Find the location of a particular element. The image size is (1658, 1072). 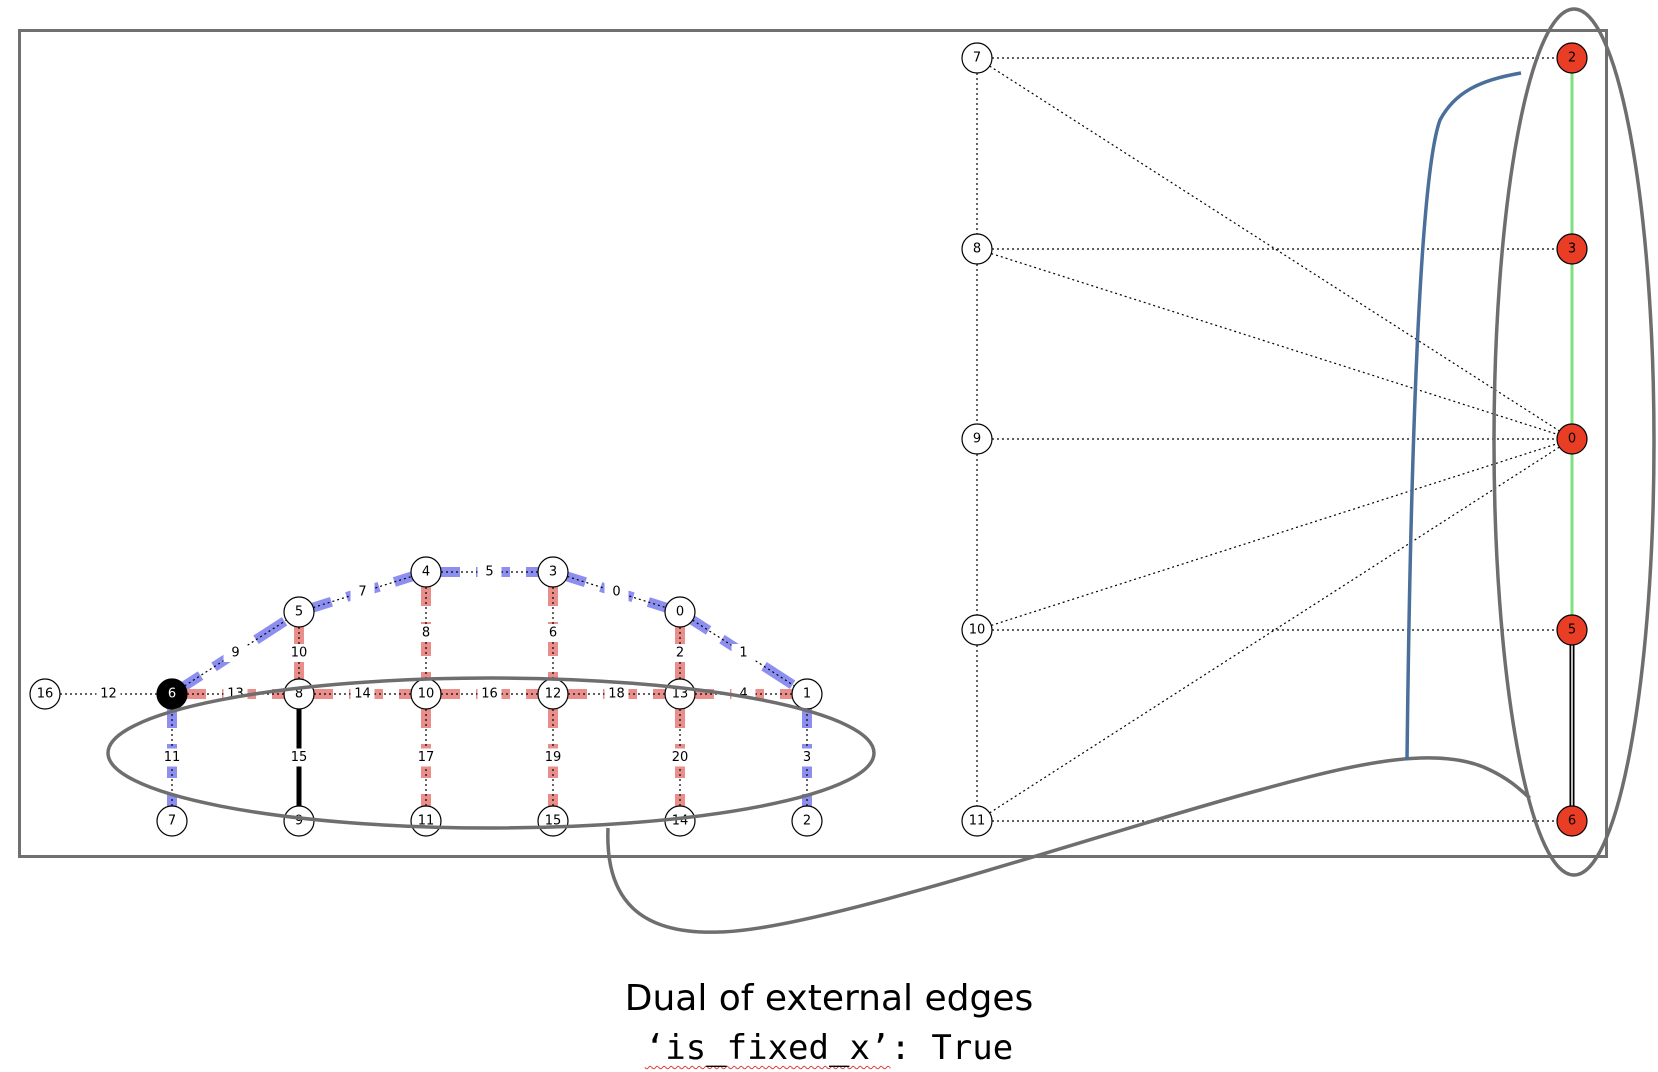

connector-curve-blue is located at coordinates (1463, 416).